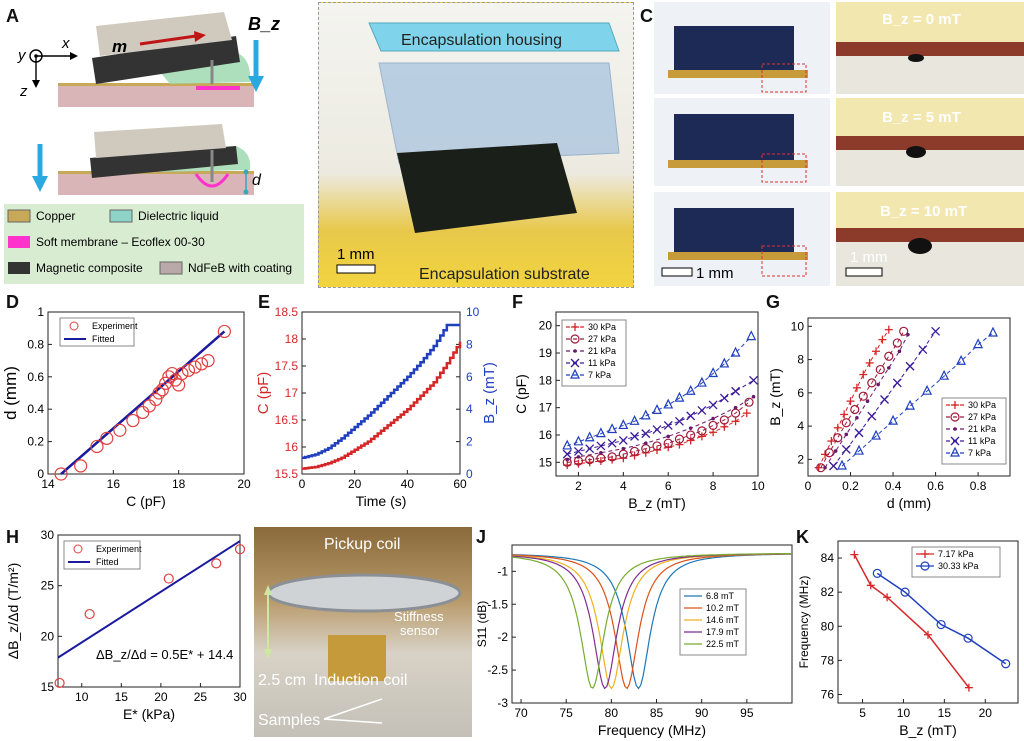 Image resolution: width=1024 pixels, height=741 pixels. Describe the element at coordinates (292, 447) in the screenshot. I see `y-tick-label: 16` at that location.